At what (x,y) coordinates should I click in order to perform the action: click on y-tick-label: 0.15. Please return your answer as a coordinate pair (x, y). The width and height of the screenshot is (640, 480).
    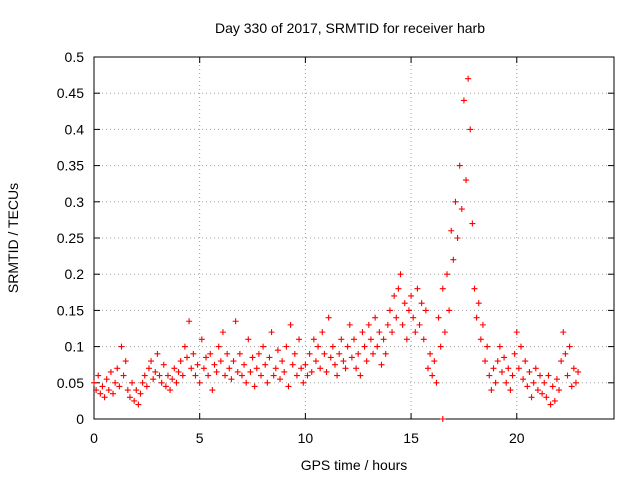
    Looking at the image, I should click on (70, 310).